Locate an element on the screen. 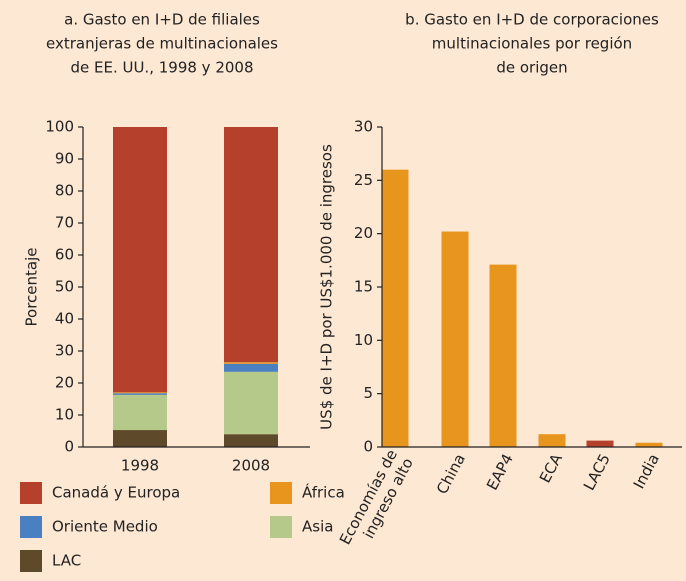 The height and width of the screenshot is (581, 686). x-tick-label: 2008 is located at coordinates (251, 466).